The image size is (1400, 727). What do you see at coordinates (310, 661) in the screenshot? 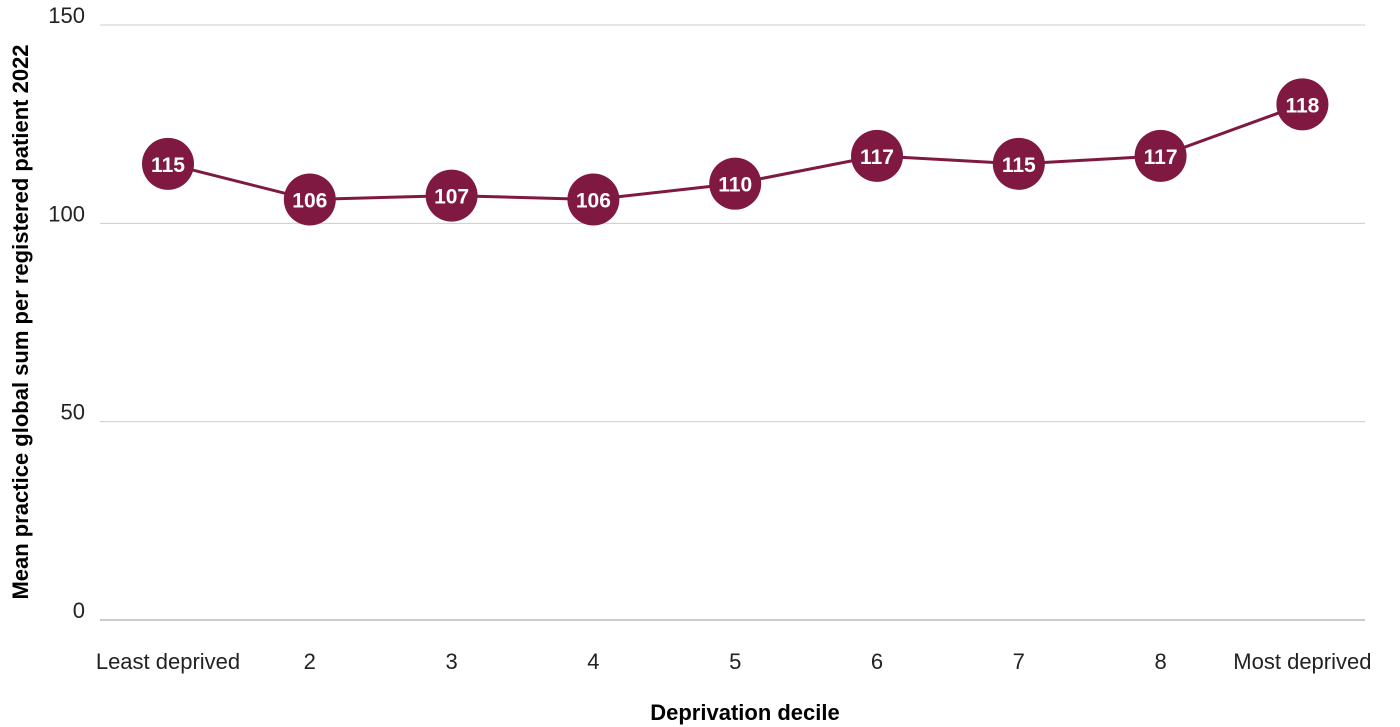
I see `x-tick-label: 2` at bounding box center [310, 661].